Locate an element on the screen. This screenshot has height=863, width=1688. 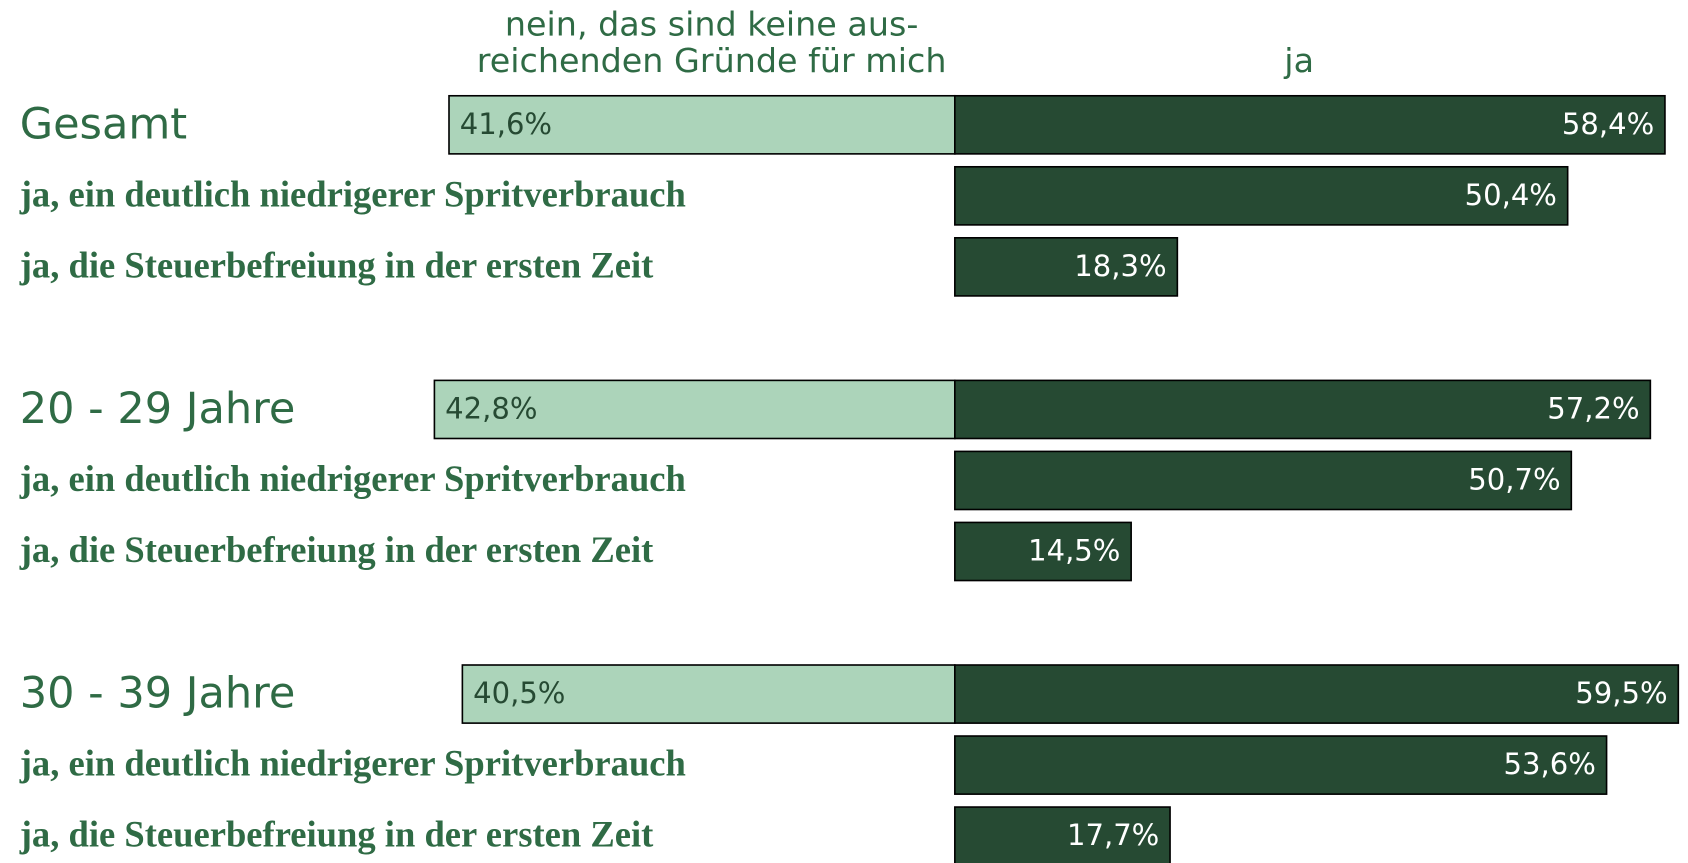
value-label: 41,6% is located at coordinates (506, 124).